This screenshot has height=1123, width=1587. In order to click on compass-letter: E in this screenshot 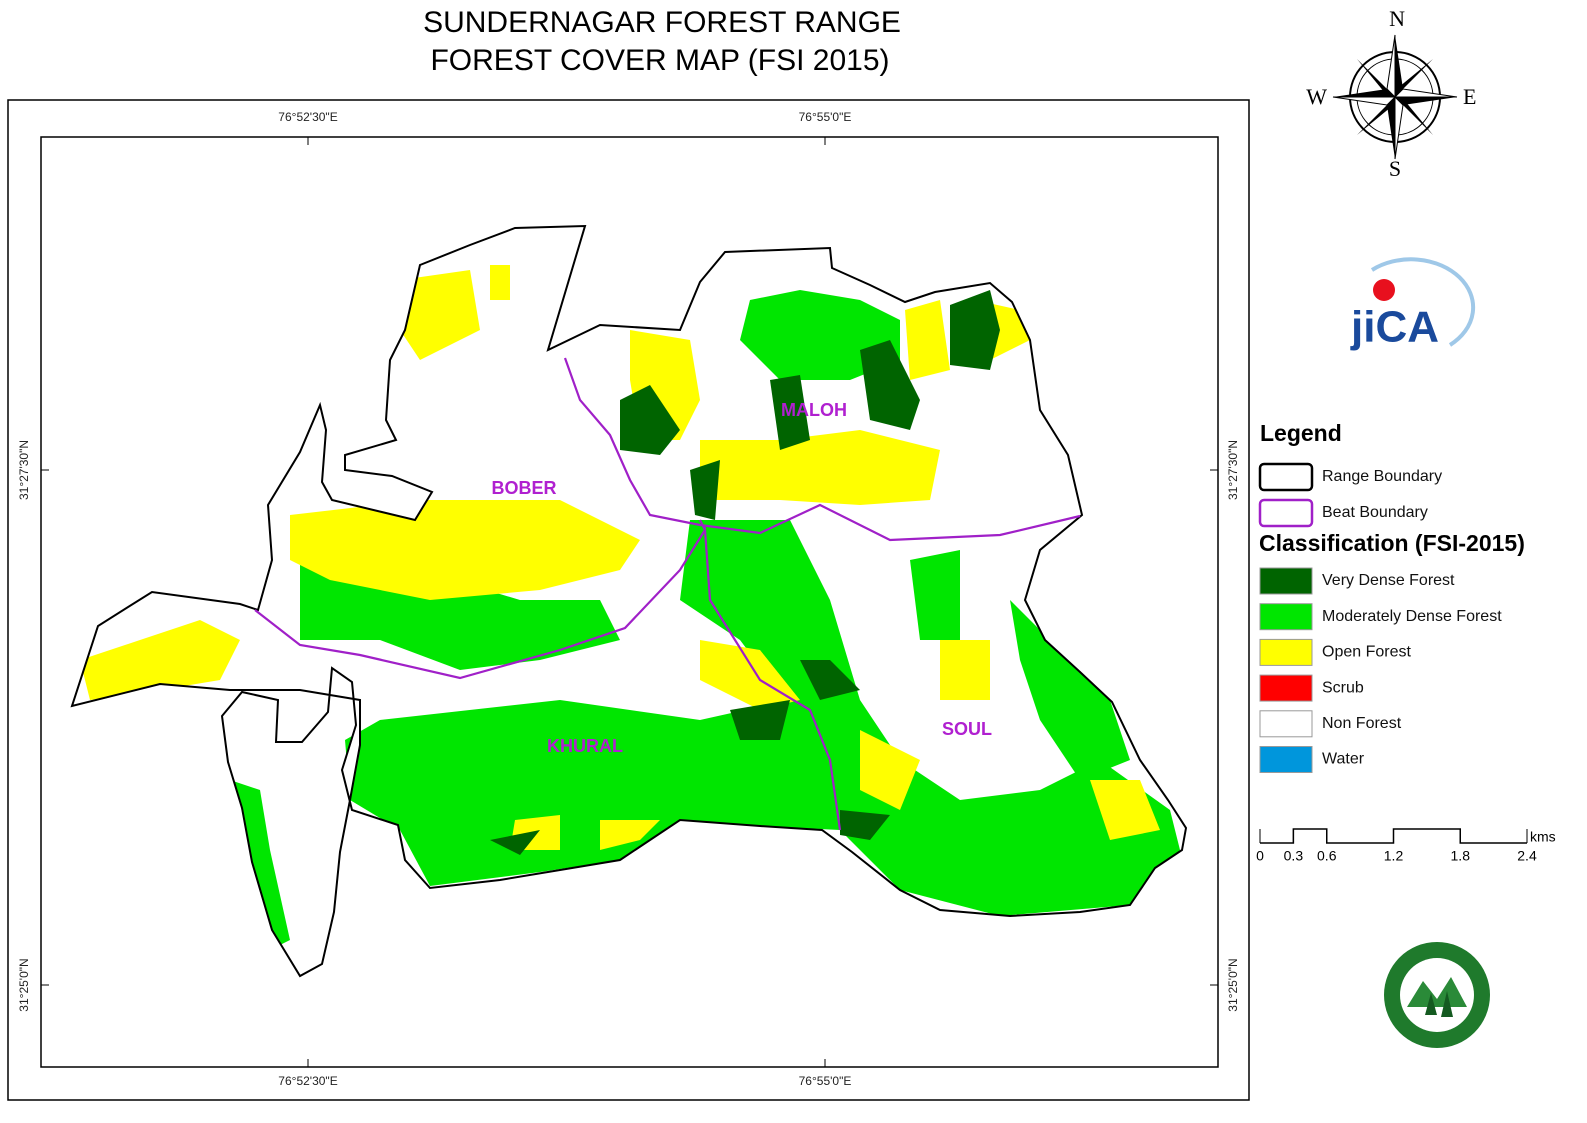, I will do `click(1469, 96)`.